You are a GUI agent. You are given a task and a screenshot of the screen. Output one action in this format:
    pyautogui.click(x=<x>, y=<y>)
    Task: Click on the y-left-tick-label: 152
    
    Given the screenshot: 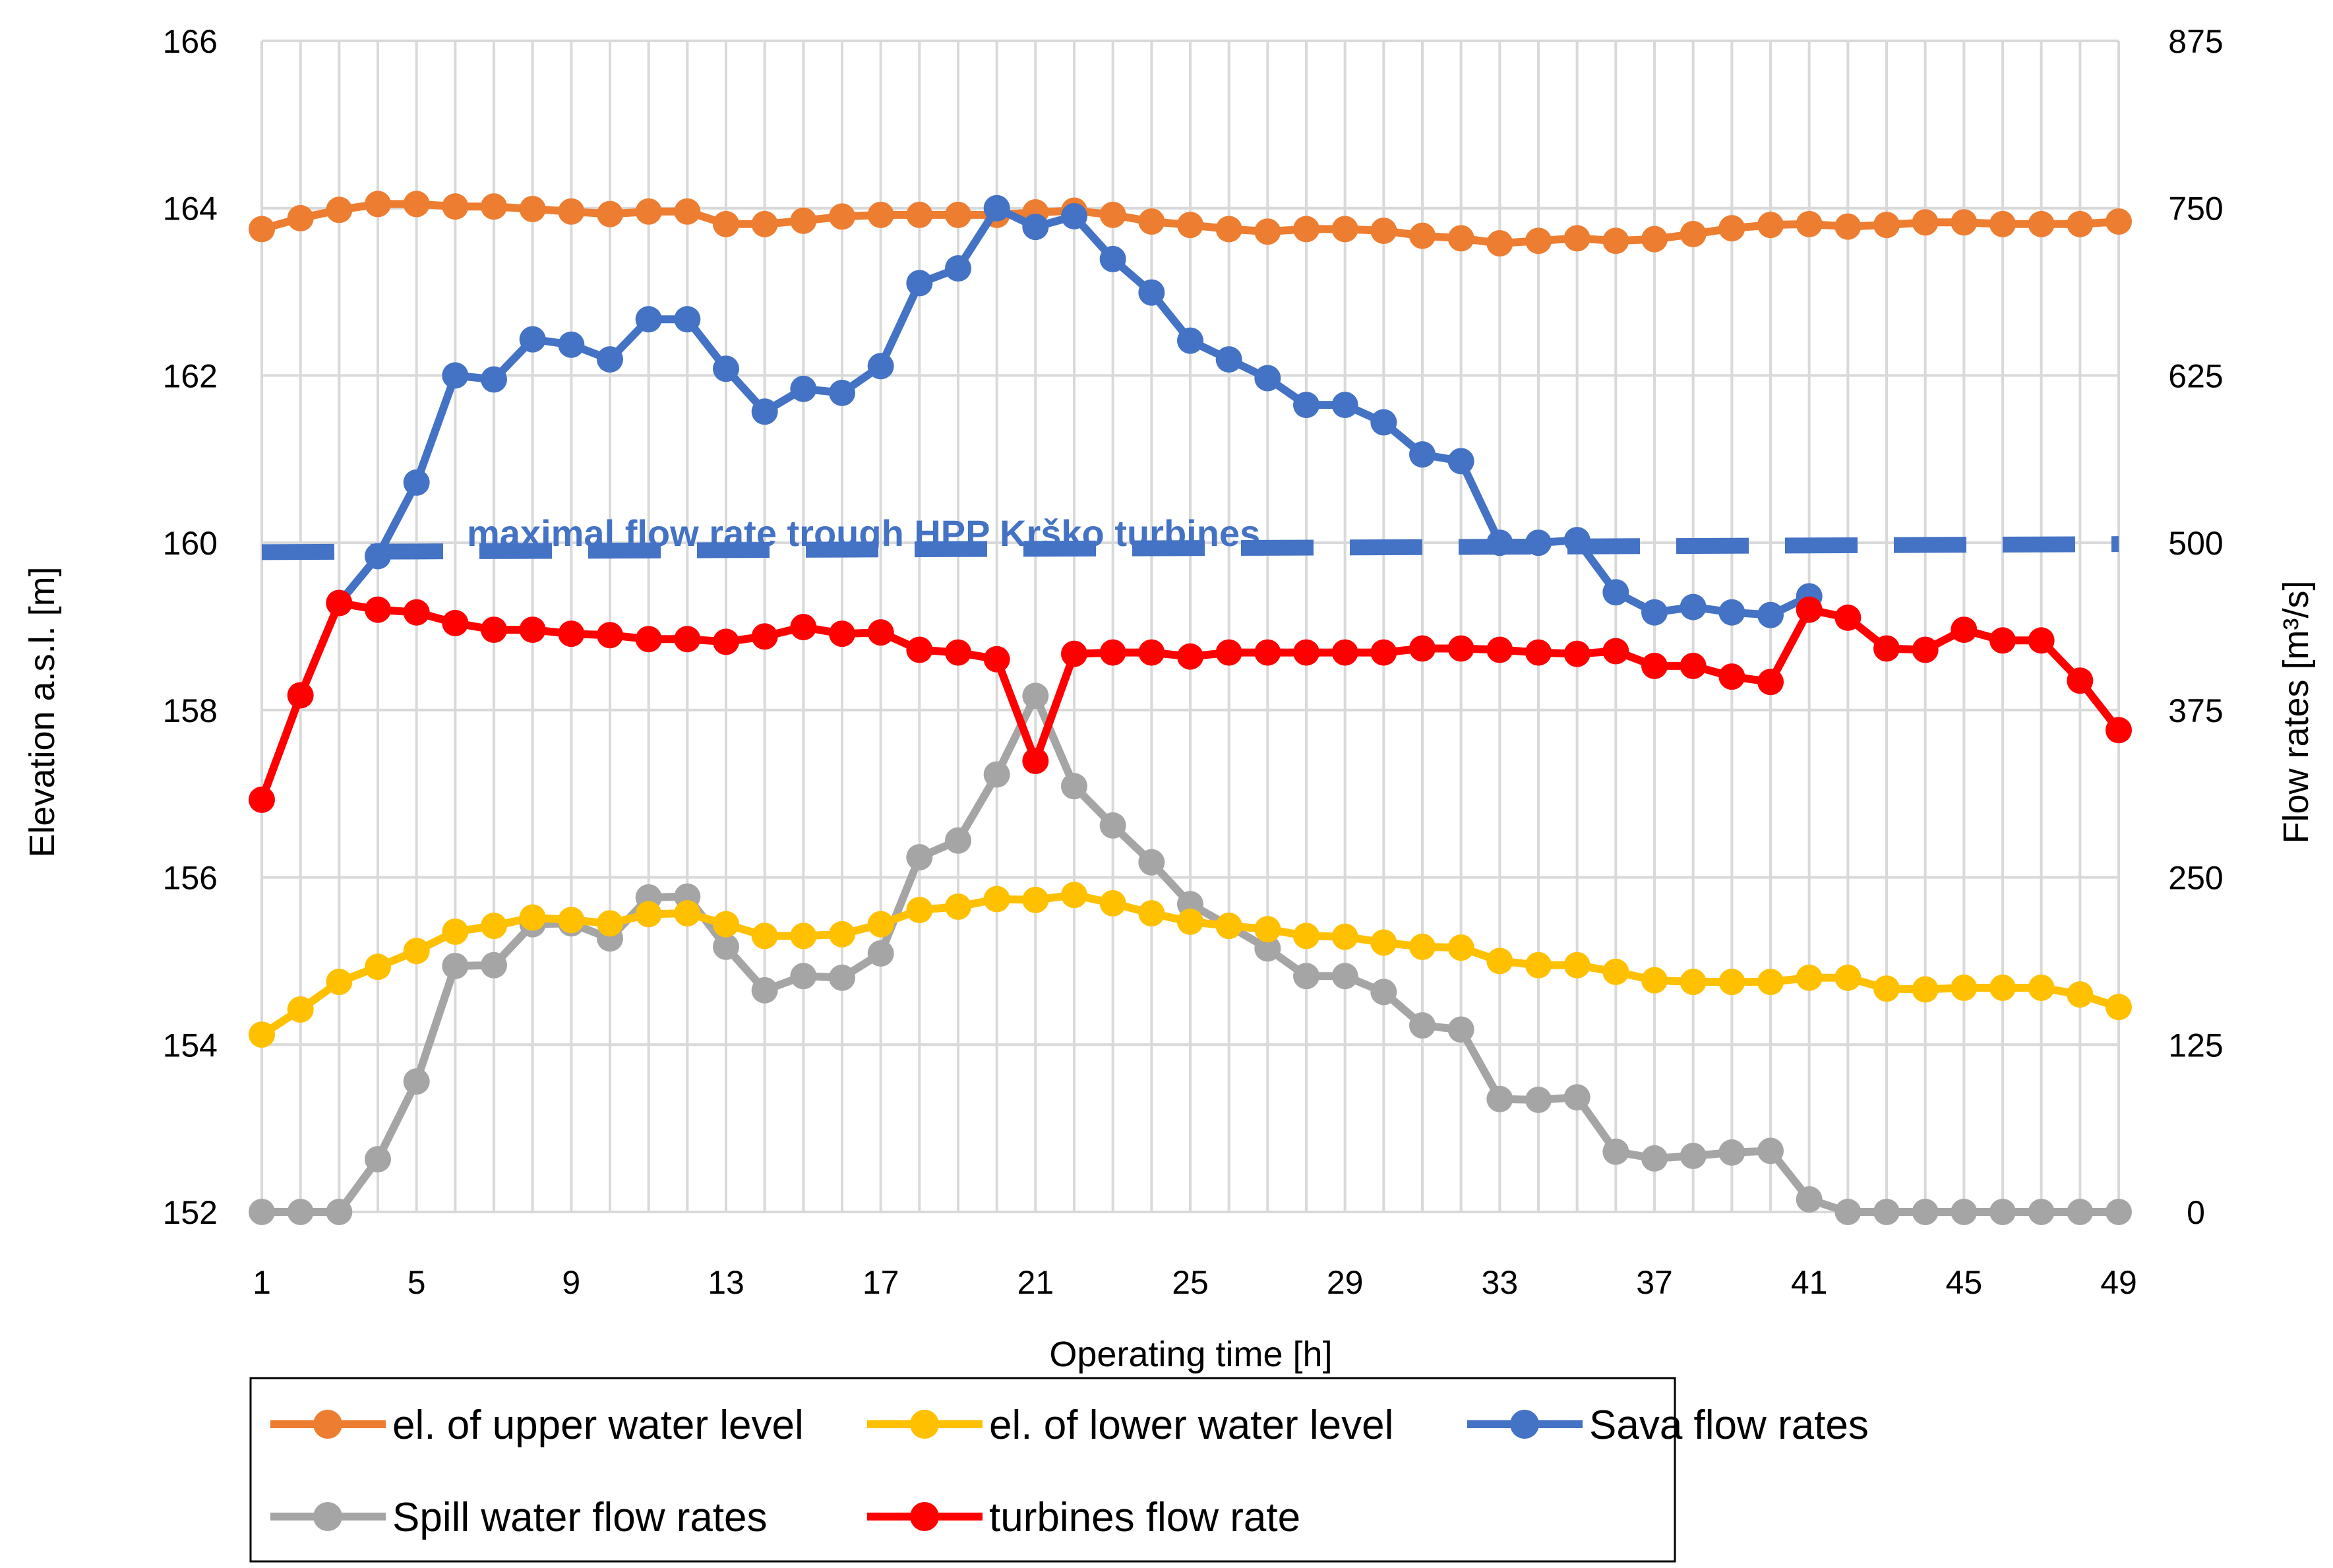 What is the action you would take?
    pyautogui.click(x=190, y=1212)
    